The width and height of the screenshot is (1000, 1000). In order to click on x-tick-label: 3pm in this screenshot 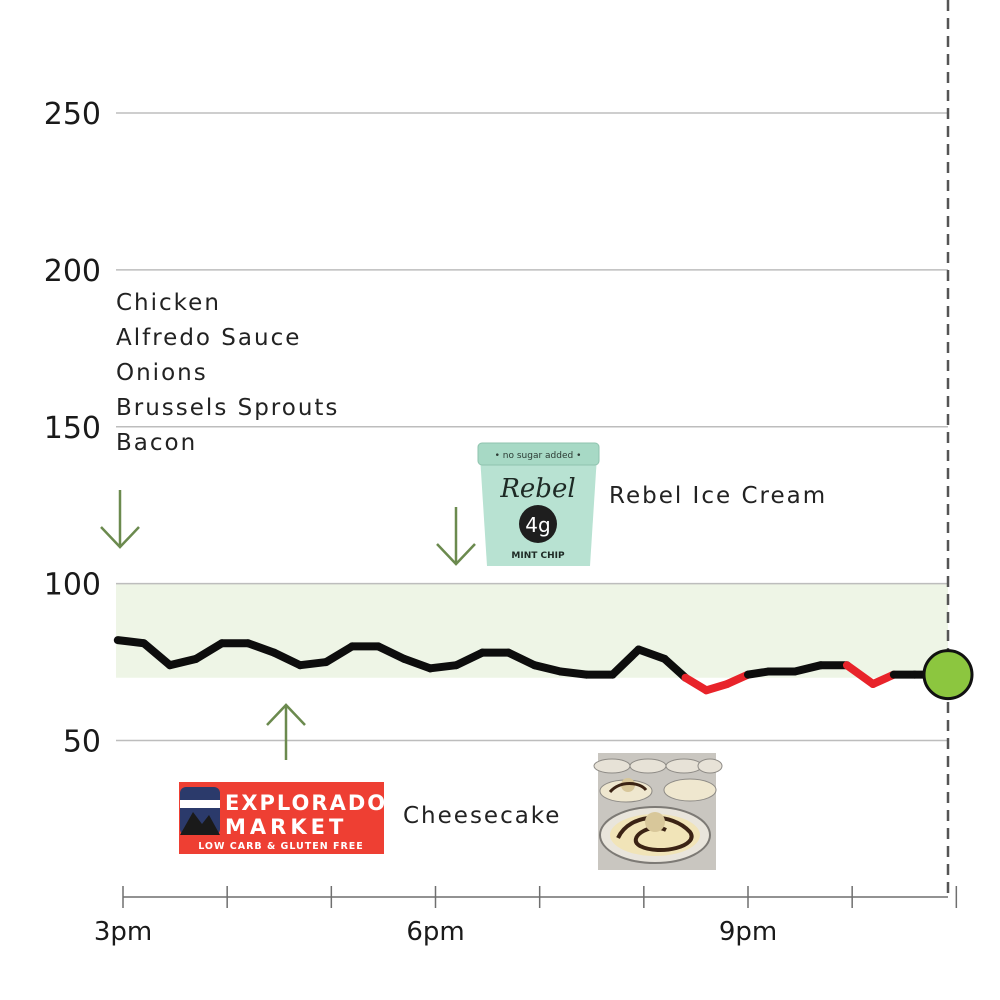, I will do `click(123, 932)`.